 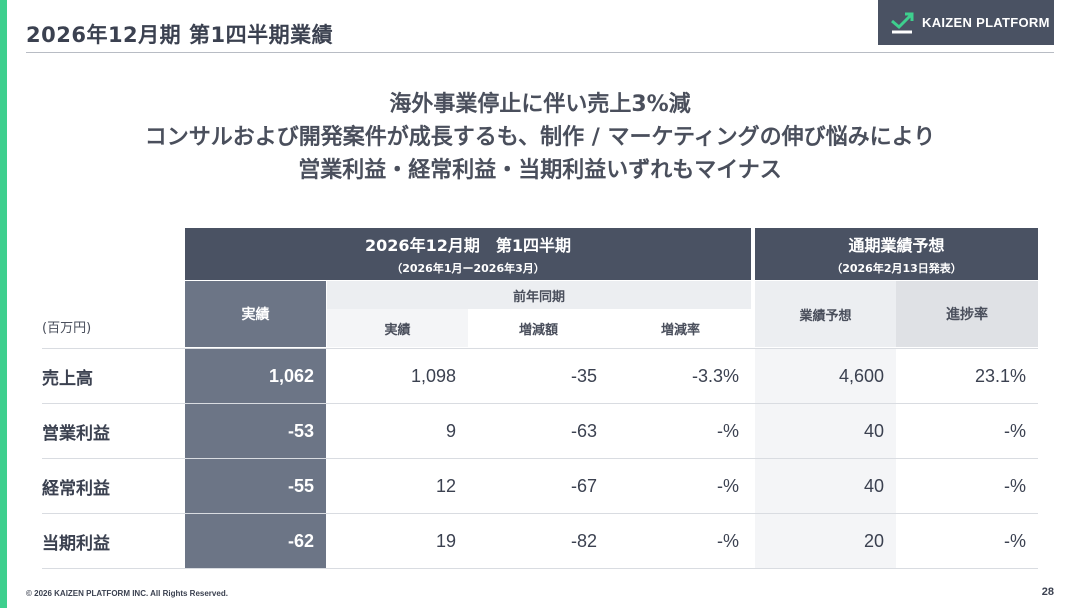 What do you see at coordinates (728, 430) in the screenshot?
I see `operating-profit-change-rate: -%` at bounding box center [728, 430].